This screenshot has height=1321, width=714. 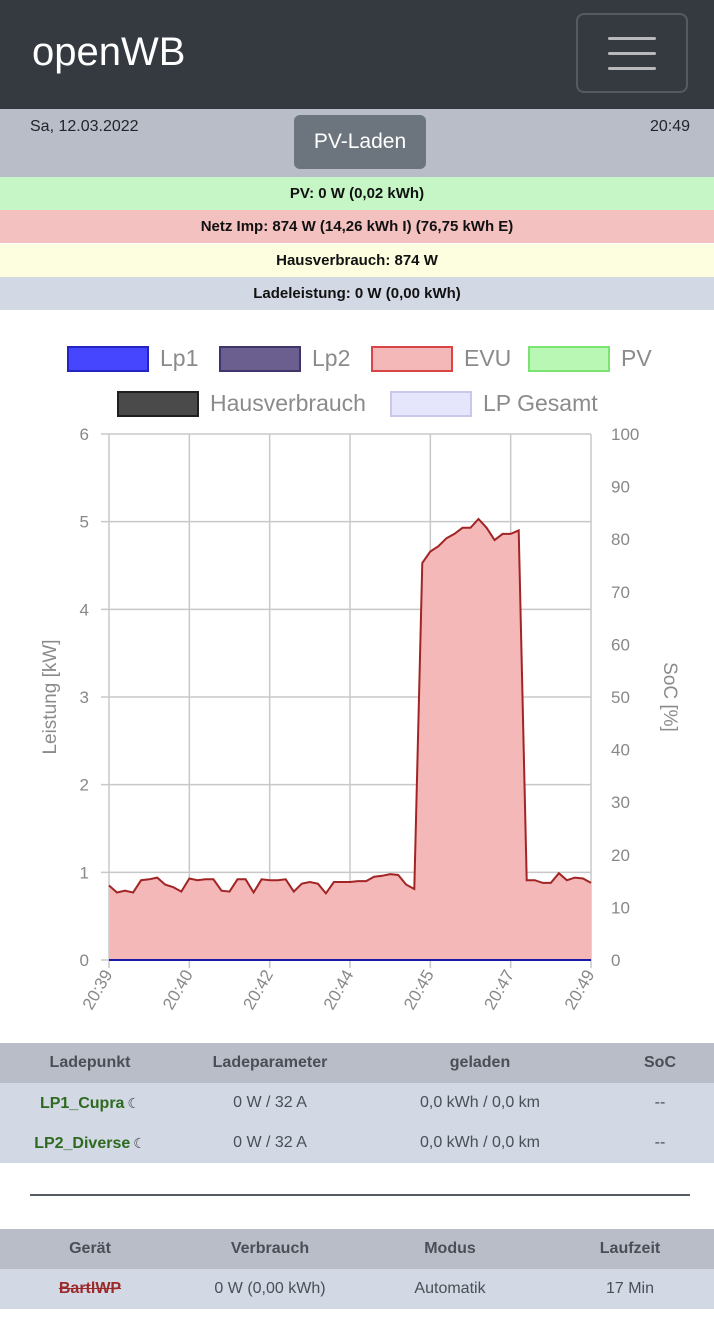 I want to click on table-header-row: Gerät Verbrauch Modus Laufzeit, so click(x=357, y=1249).